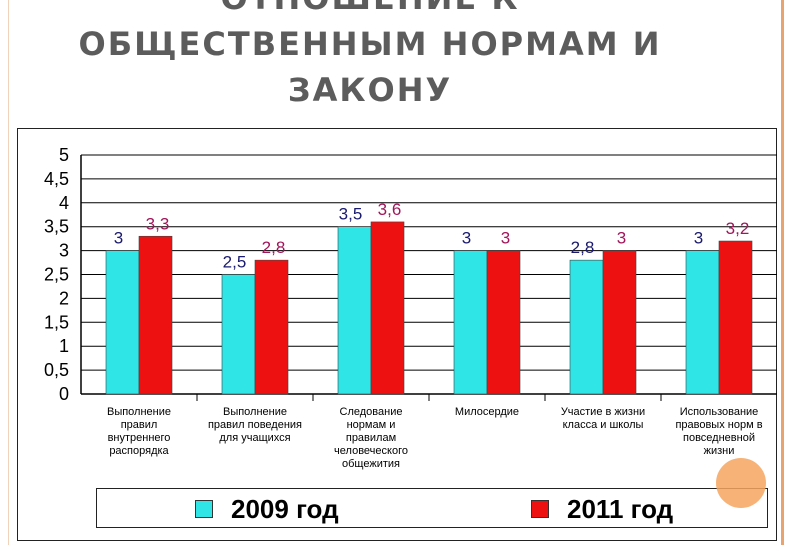 The image size is (800, 551). What do you see at coordinates (620, 508) in the screenshot?
I see `legend-label-2011: 2011 год` at bounding box center [620, 508].